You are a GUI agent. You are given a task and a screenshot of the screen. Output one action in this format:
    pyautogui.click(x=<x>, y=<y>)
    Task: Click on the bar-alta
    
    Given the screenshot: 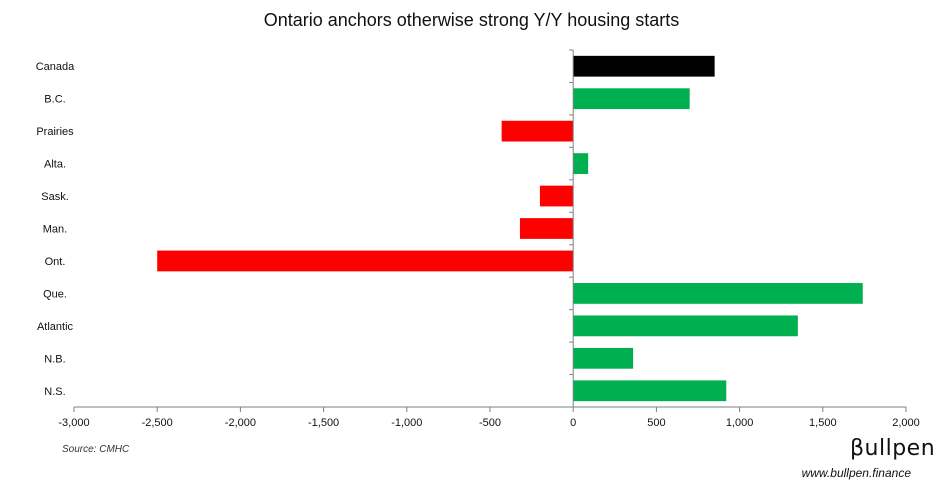 What is the action you would take?
    pyautogui.click(x=581, y=163)
    